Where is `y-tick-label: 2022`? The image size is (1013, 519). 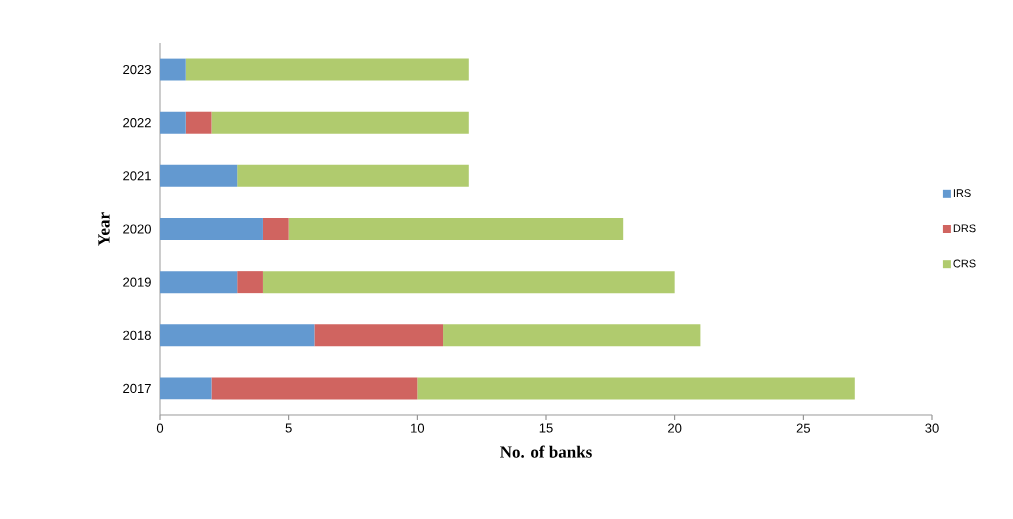 y-tick-label: 2022 is located at coordinates (137, 123).